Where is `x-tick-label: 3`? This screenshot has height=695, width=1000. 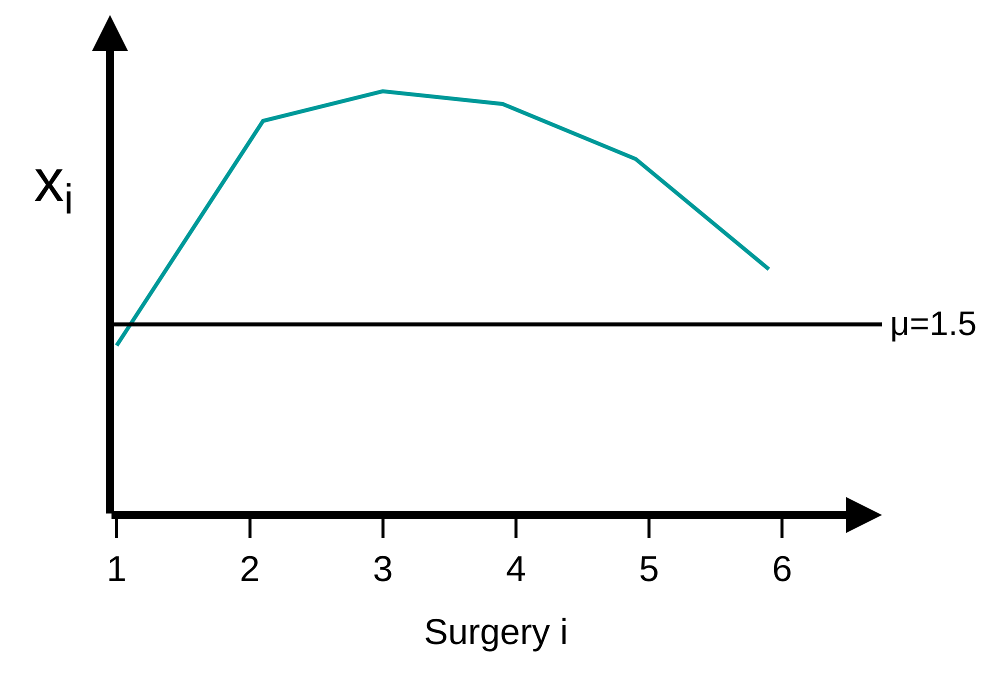
x-tick-label: 3 is located at coordinates (382, 569).